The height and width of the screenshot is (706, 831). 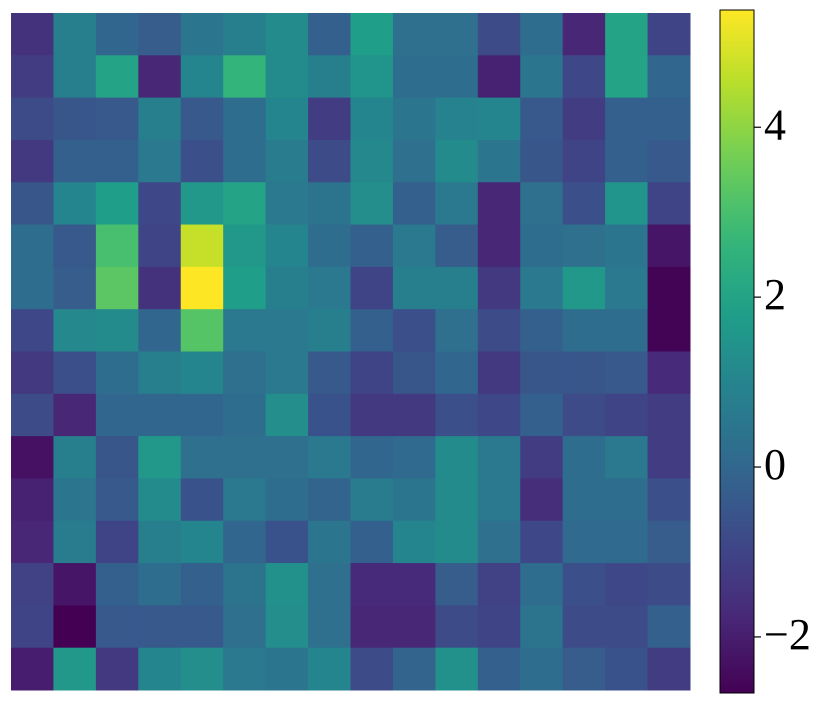 I want to click on colorbar, so click(x=737, y=351).